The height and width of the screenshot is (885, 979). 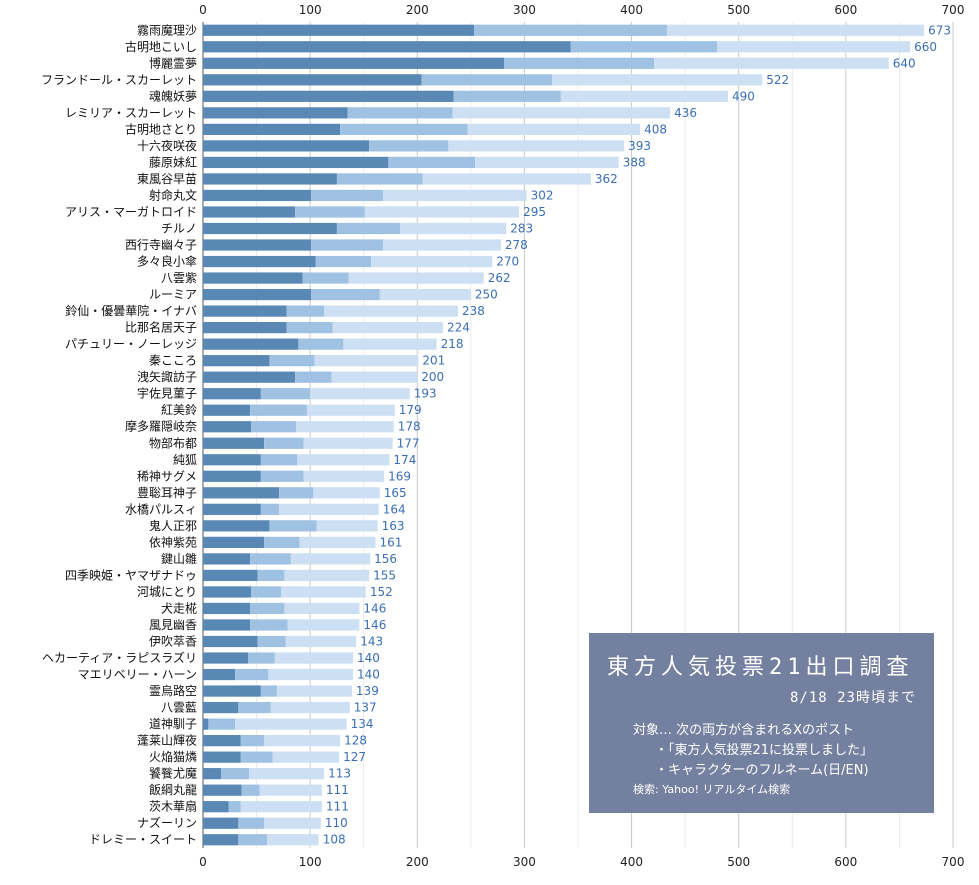 What do you see at coordinates (374, 608) in the screenshot?
I see `bar-value-label: 146` at bounding box center [374, 608].